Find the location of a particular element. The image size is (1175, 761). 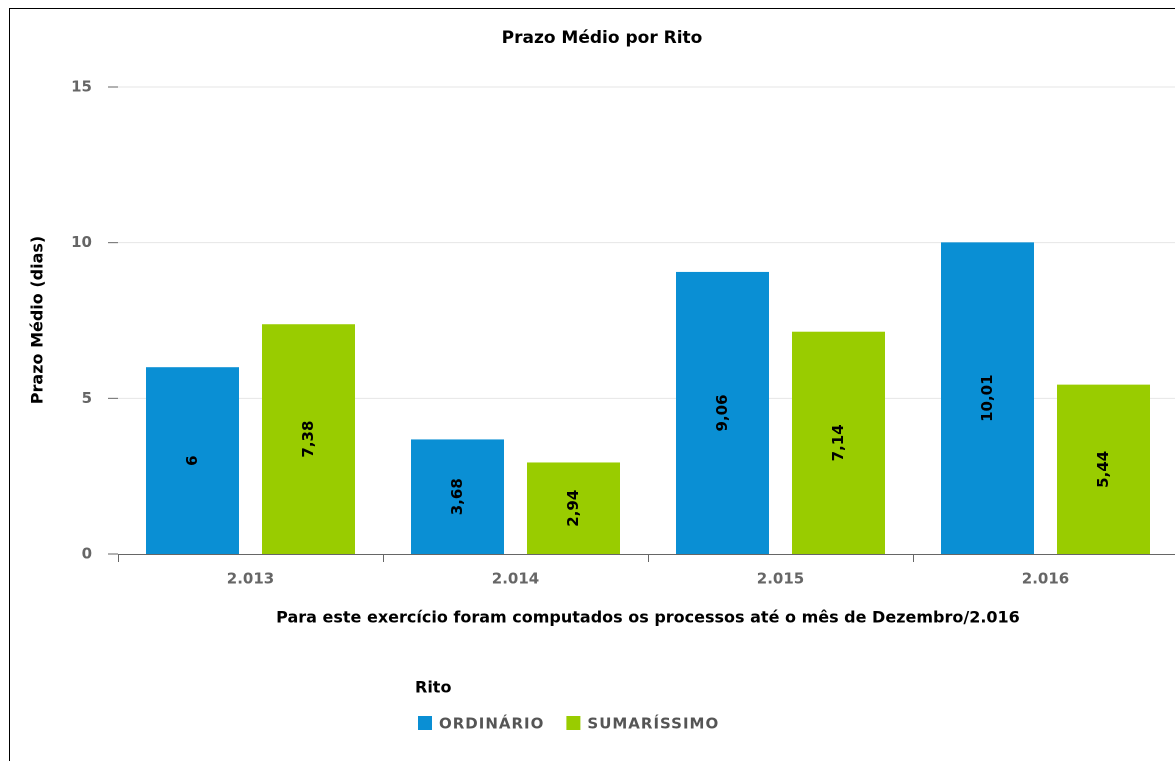

bar-value-label: 7,38 is located at coordinates (308, 439).